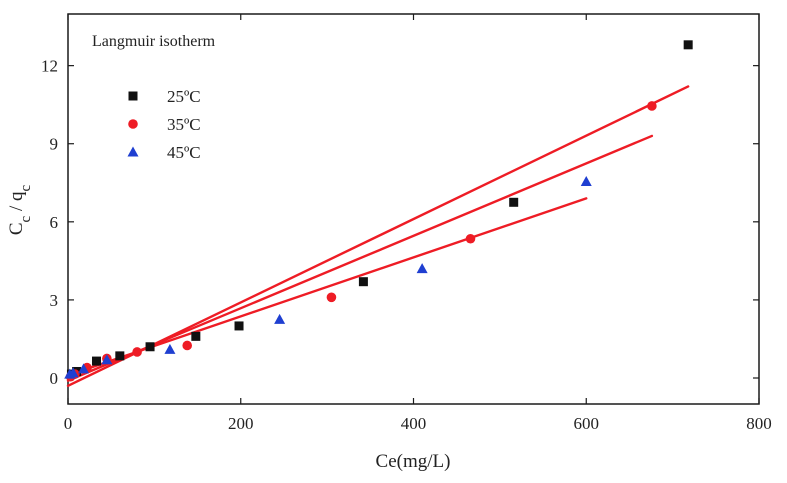 The width and height of the screenshot is (787, 483). I want to click on legend: 25ºC 35ºC 45ºC, so click(164, 124).